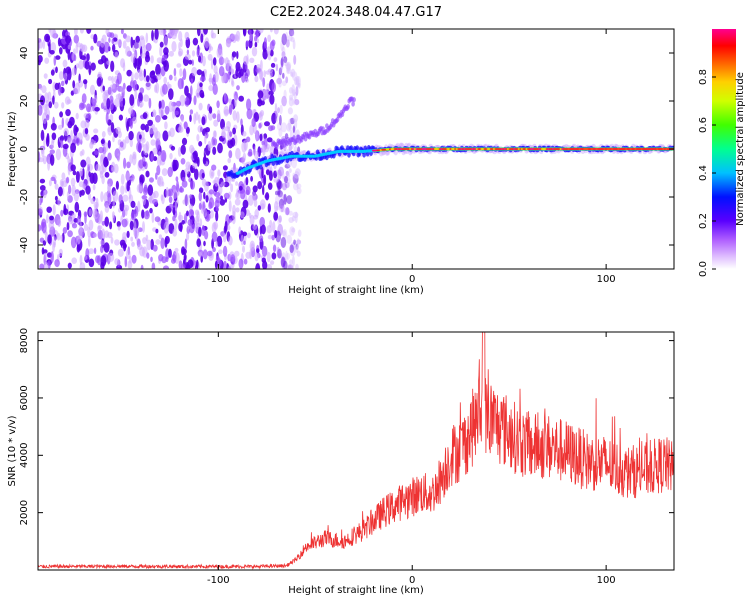  Describe the element at coordinates (703, 269) in the screenshot. I see `colorbar-tick-label: 0.0` at that location.